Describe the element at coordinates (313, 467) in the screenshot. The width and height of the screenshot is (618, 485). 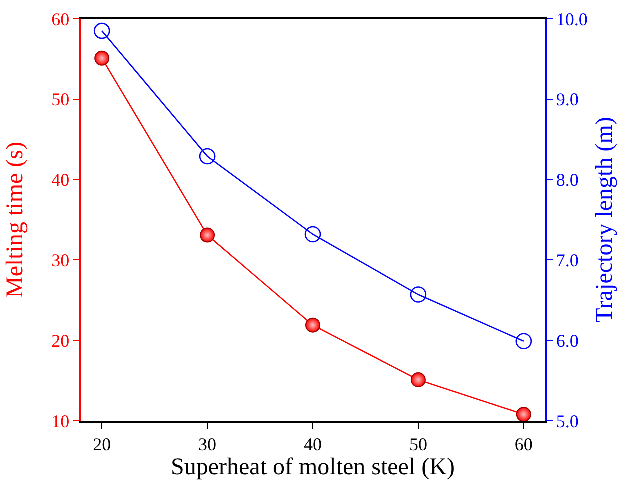
I see `x-axis-title: Superheat of molten steel (K)` at that location.